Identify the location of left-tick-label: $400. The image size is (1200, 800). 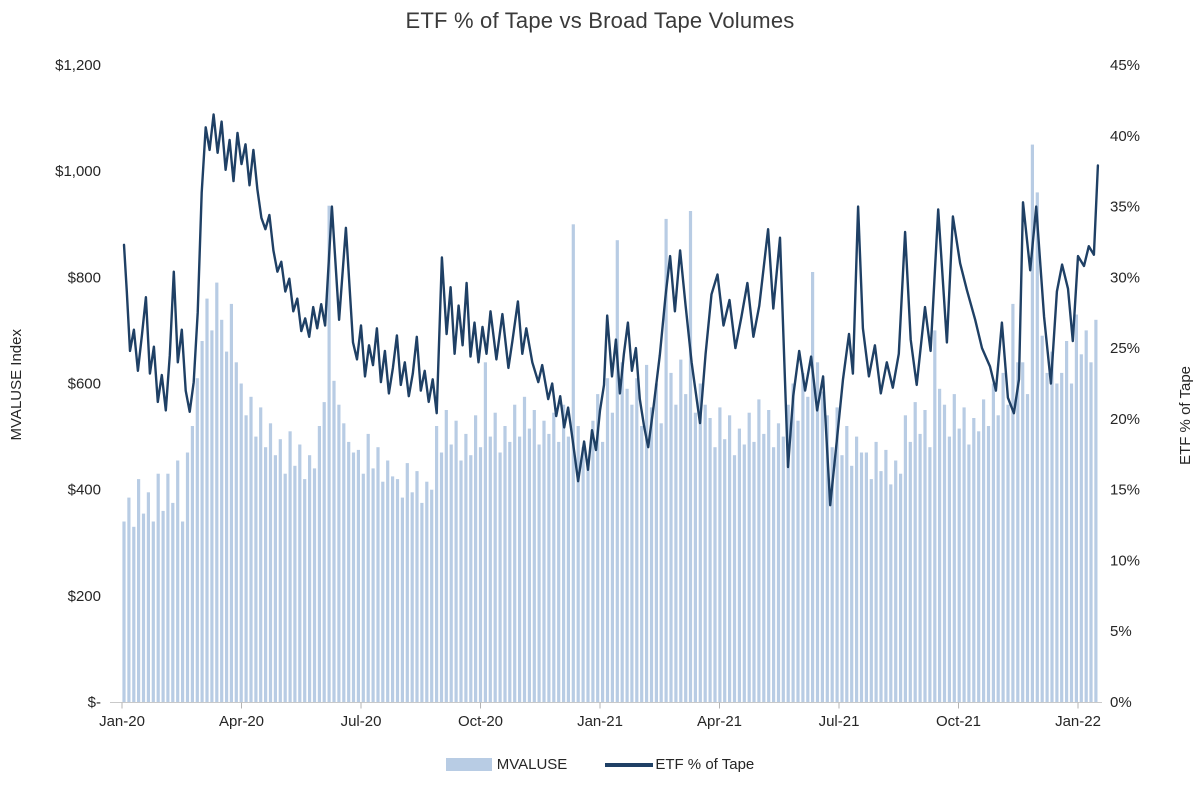
(84, 490).